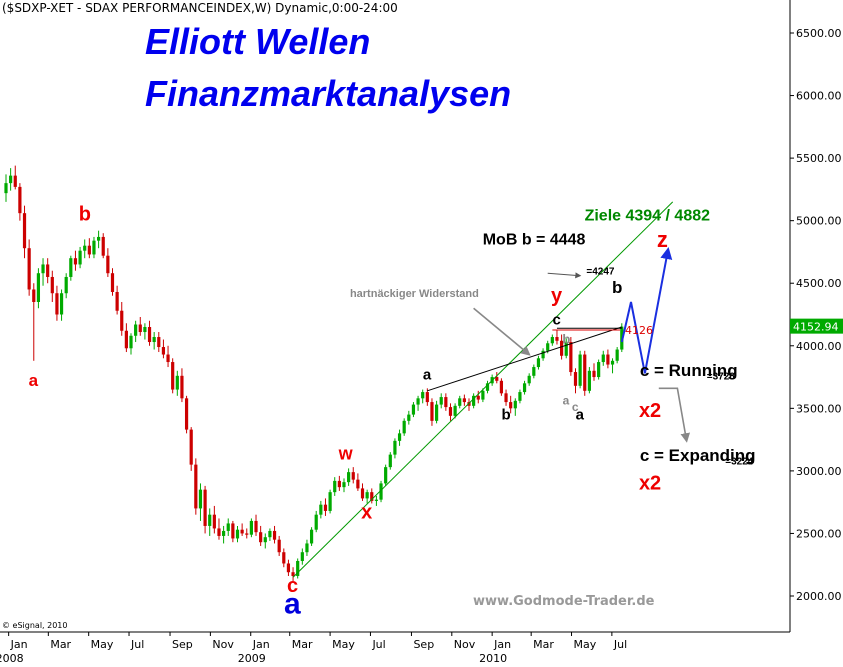 The height and width of the screenshot is (667, 843). Describe the element at coordinates (816, 326) in the screenshot. I see `last-price-tag: 4152.94` at that location.